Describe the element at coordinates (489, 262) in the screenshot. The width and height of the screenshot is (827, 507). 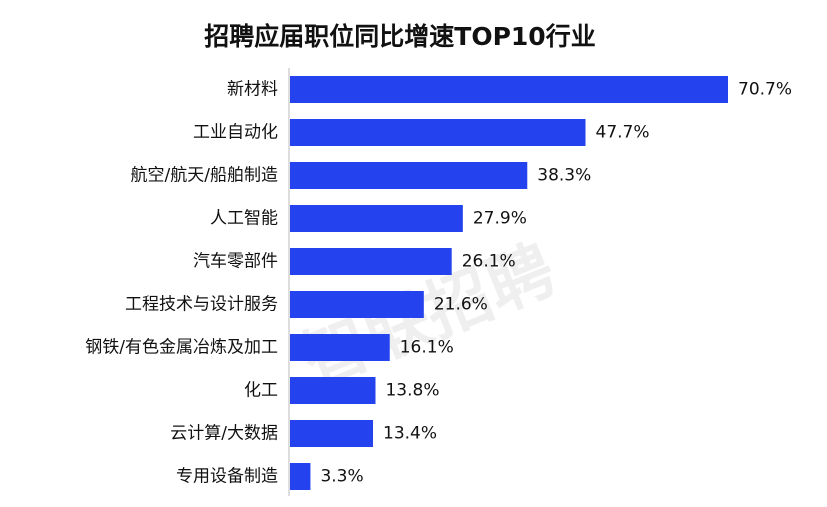
I see `value-label: 26.1%` at that location.